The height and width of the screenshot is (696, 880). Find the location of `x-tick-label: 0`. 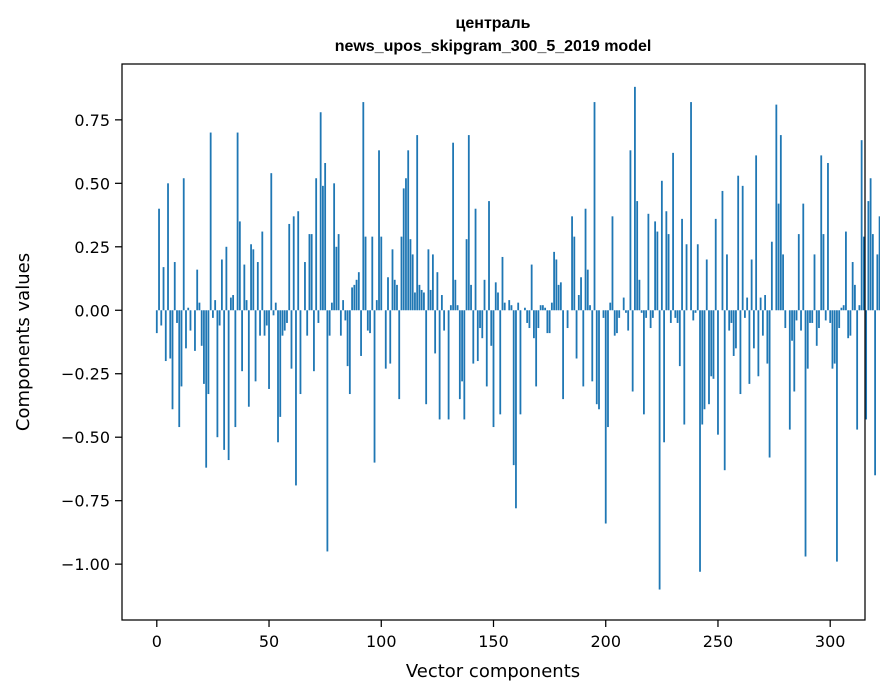

x-tick-label: 0 is located at coordinates (157, 641).